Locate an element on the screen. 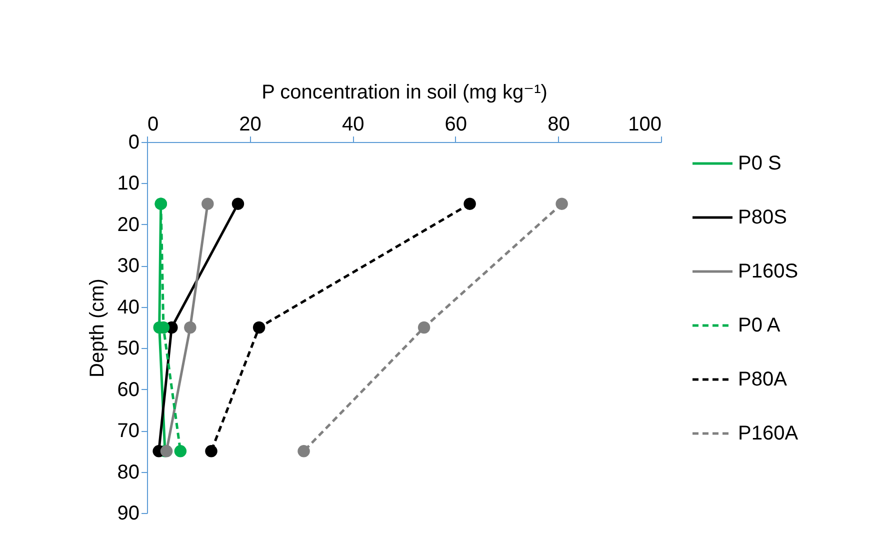  legend-label: P0 S is located at coordinates (760, 163).